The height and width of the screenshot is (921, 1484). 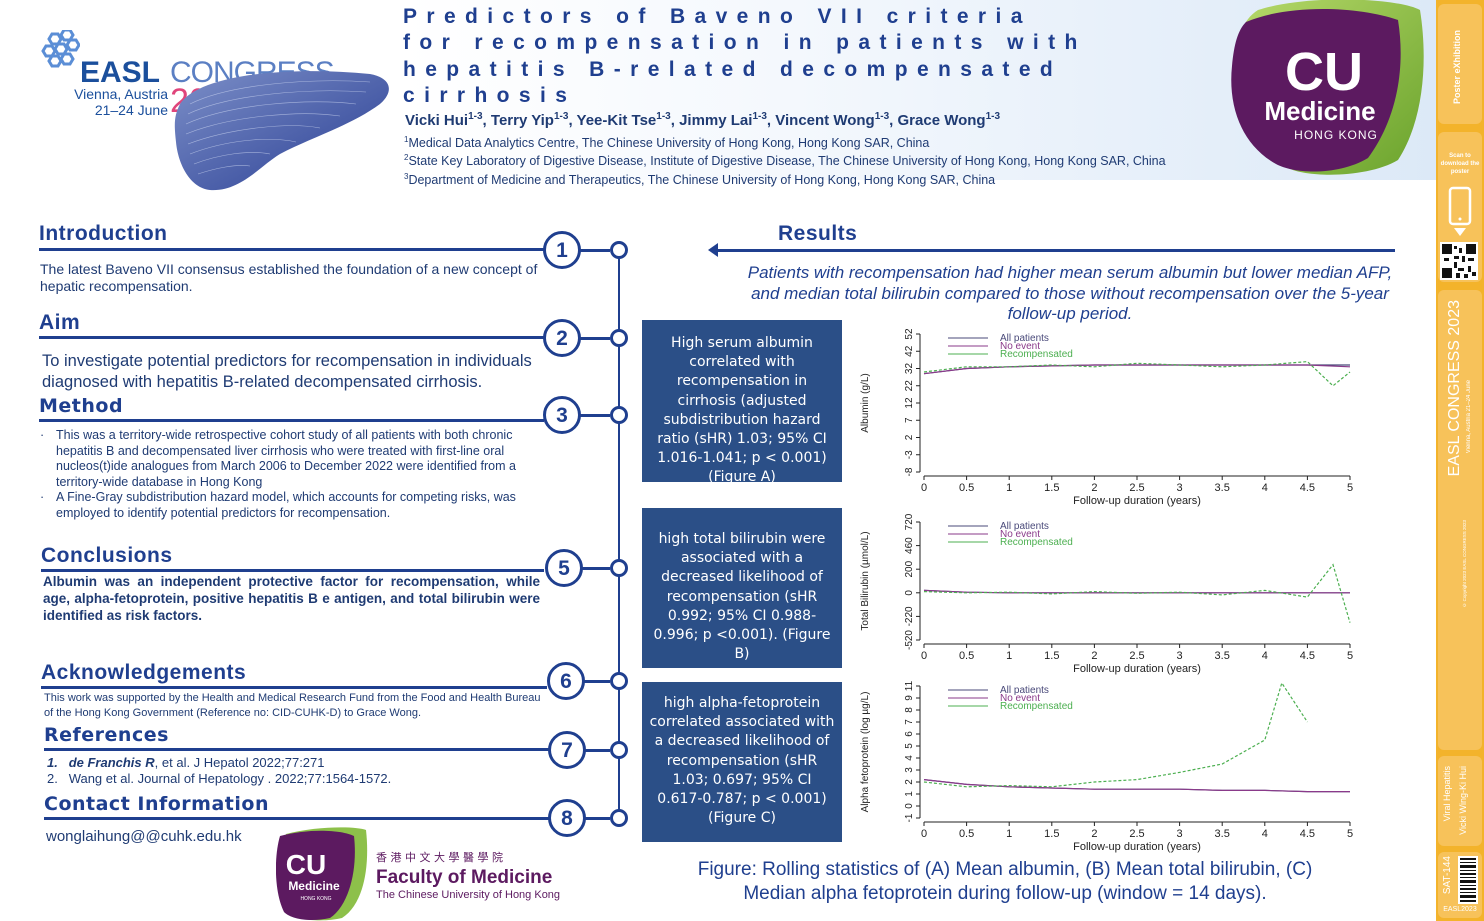 I want to click on author-name: Terry Yip, so click(x=522, y=120).